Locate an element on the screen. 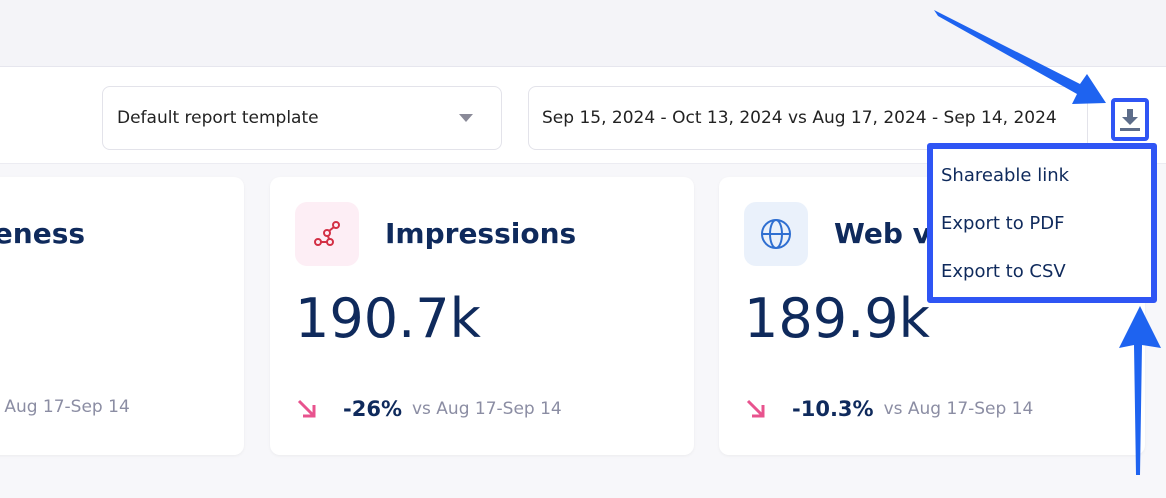 The height and width of the screenshot is (498, 1166). download-button is located at coordinates (1130, 119).